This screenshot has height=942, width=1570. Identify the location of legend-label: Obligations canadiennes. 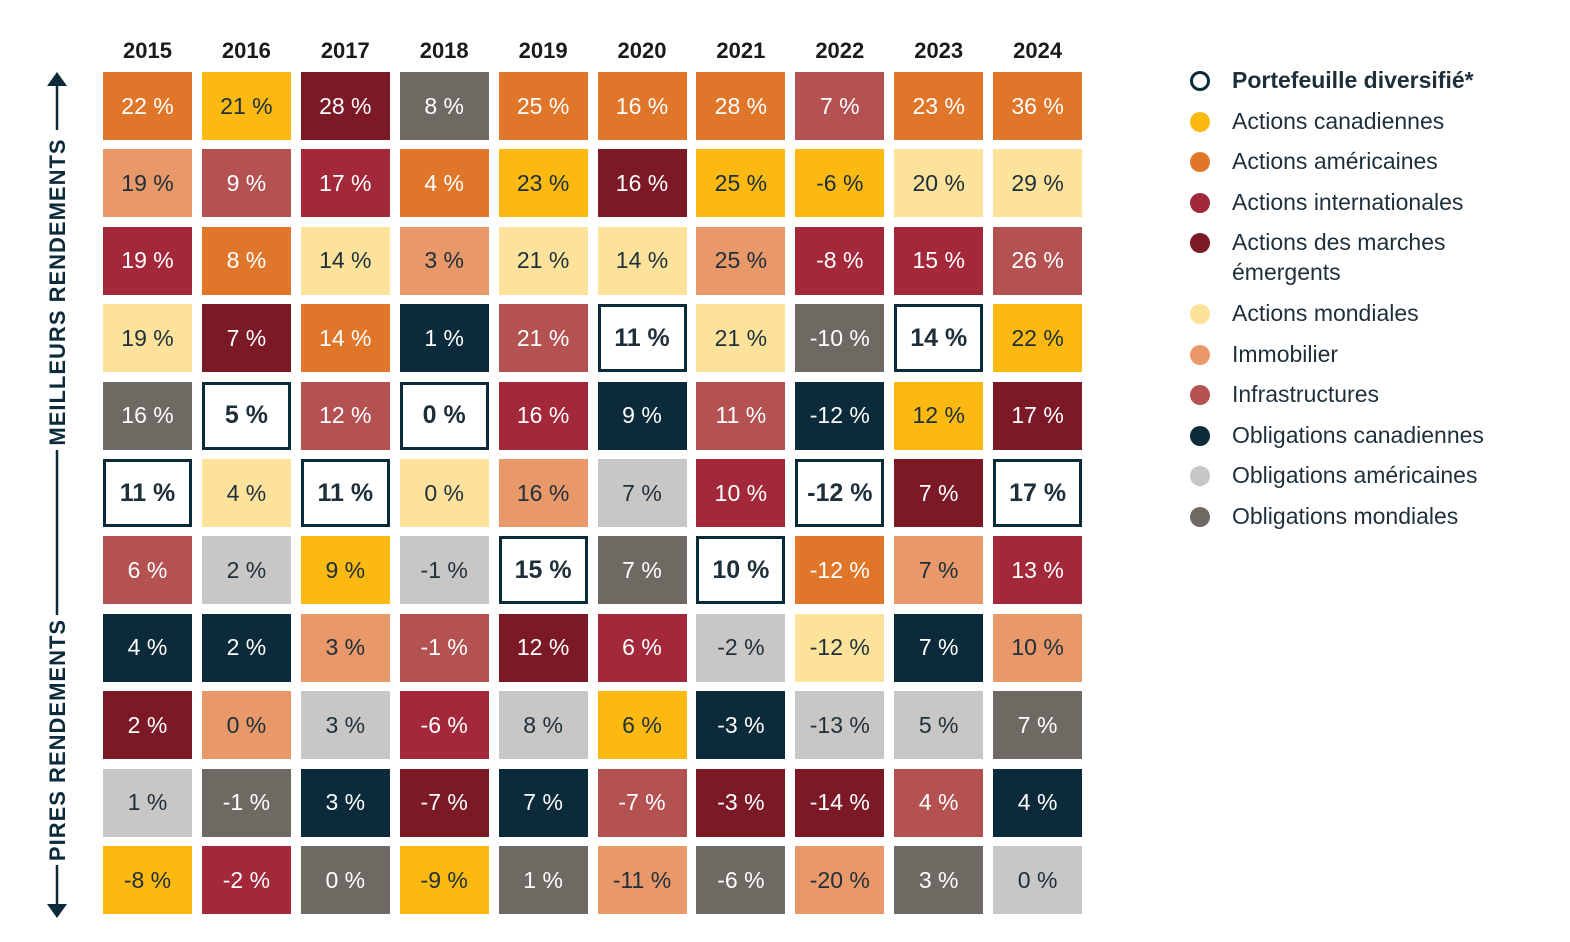
(1358, 434).